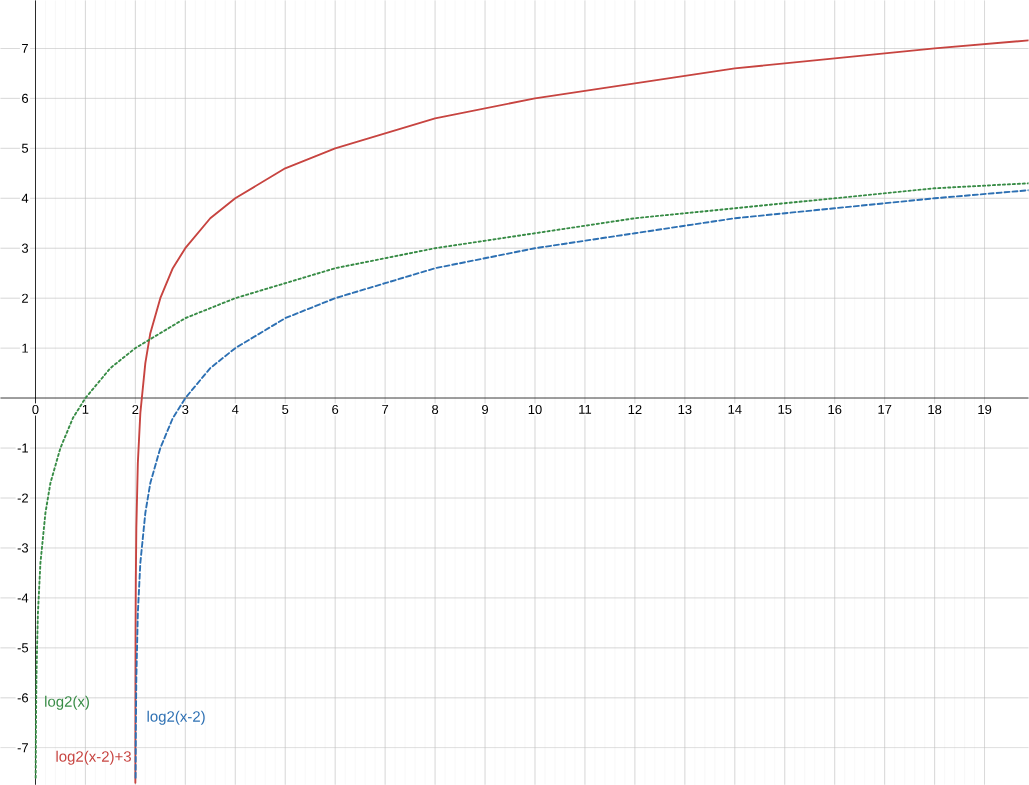 The height and width of the screenshot is (785, 1029). Describe the element at coordinates (93, 757) in the screenshot. I see `series-label: log2(x-2)+3` at that location.